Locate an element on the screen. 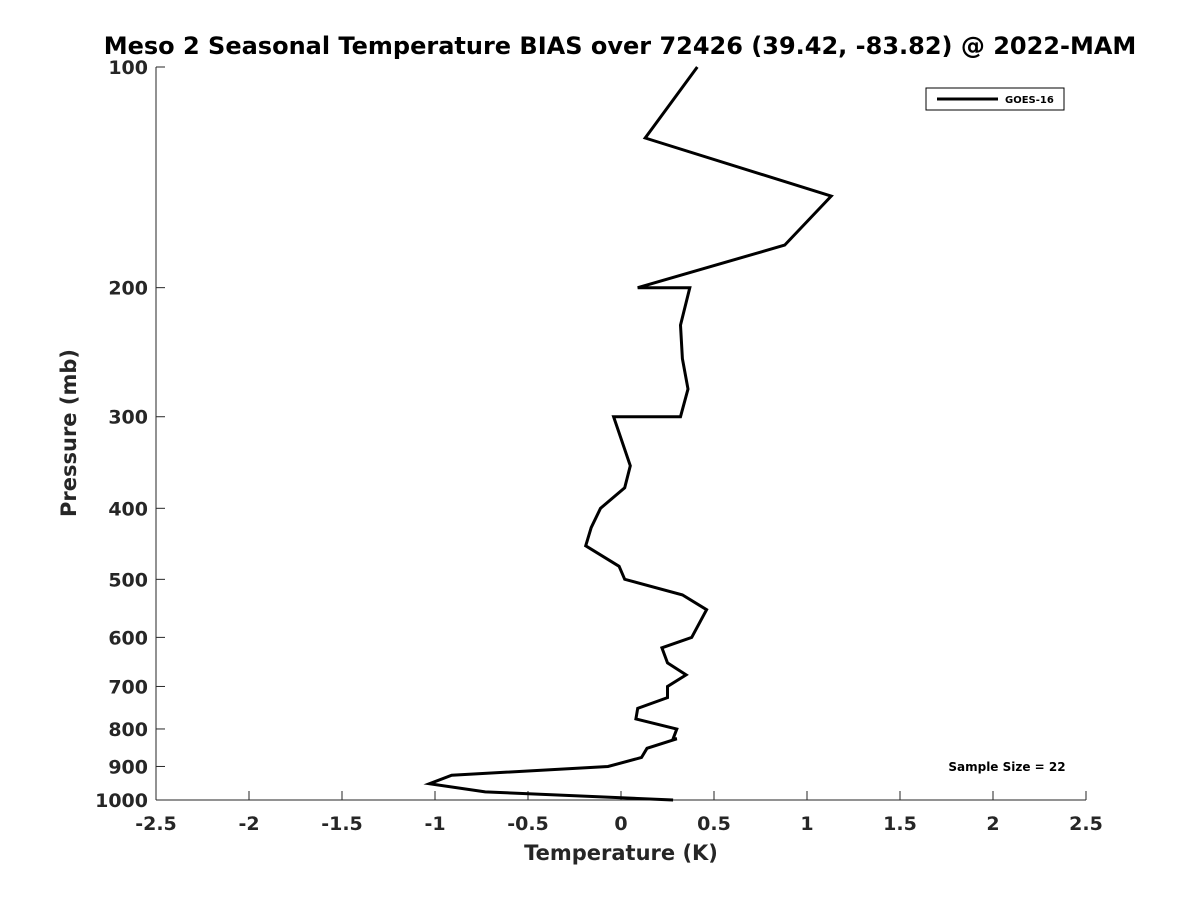 This screenshot has height=900, width=1200. x-ticks: -2.5 -2 -1.5 -1 -0.5 0 0.5 1 1.5 2 2.5 is located at coordinates (619, 813).